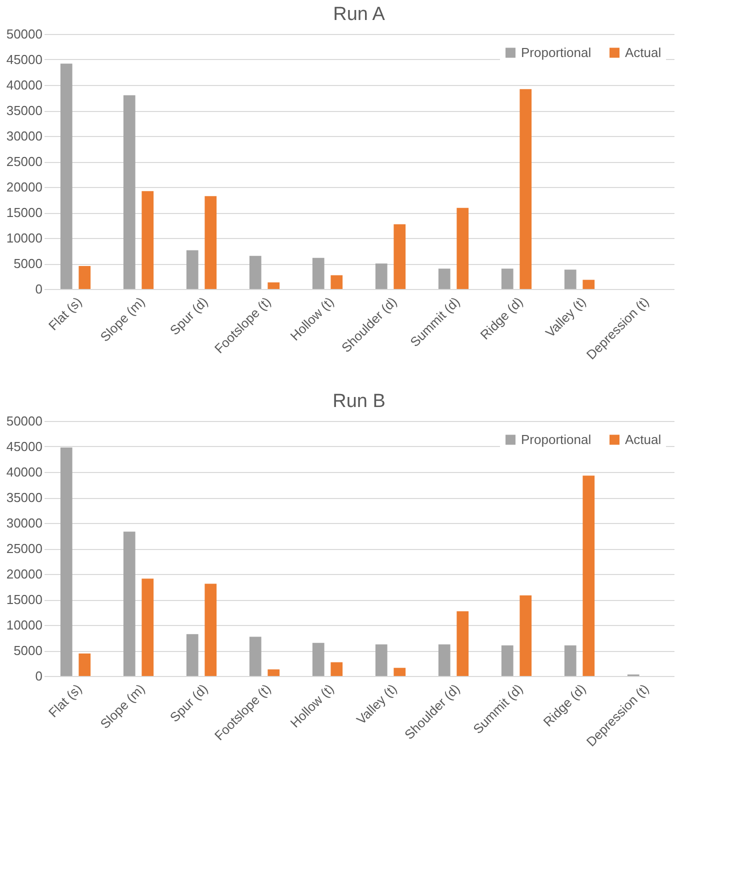 The height and width of the screenshot is (884, 730). I want to click on chart-title: Run A, so click(359, 14).